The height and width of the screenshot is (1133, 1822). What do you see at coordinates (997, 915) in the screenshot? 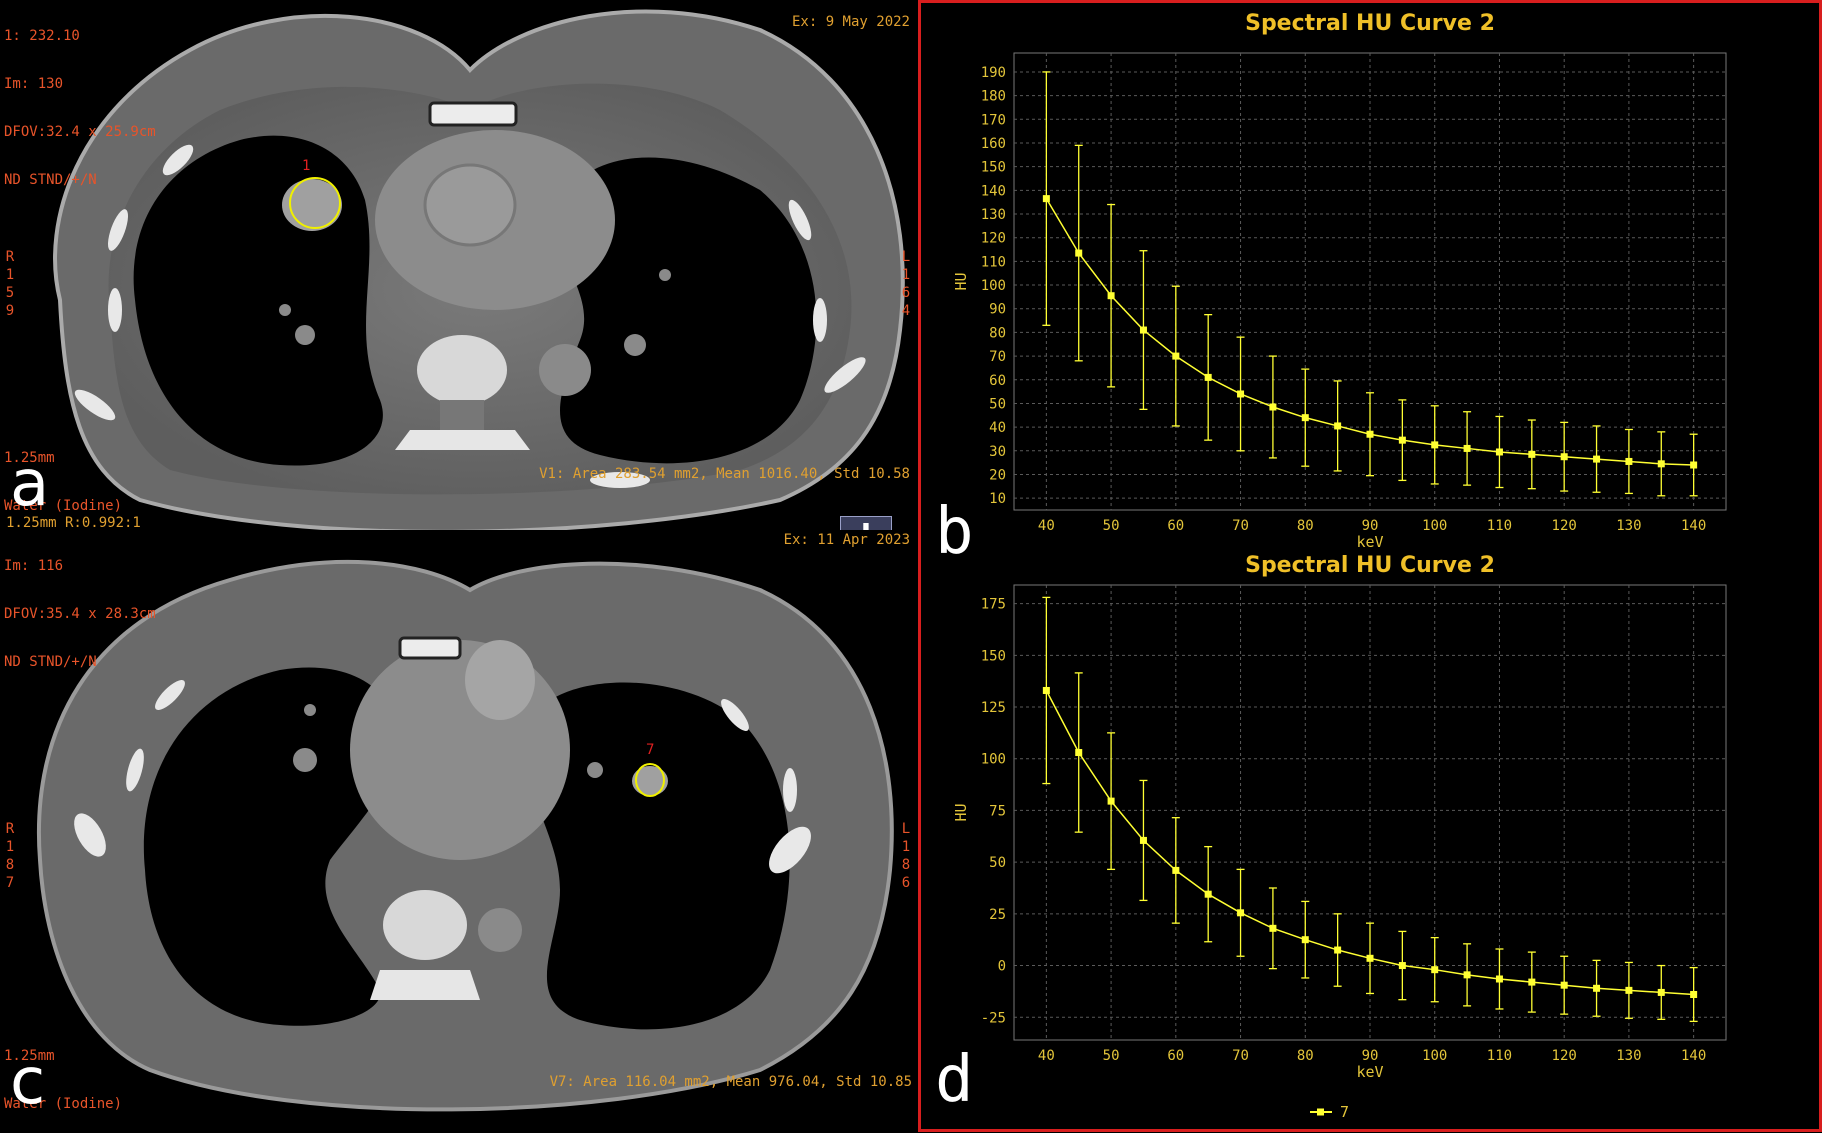
I see `y-tick-label: 25` at bounding box center [997, 915].